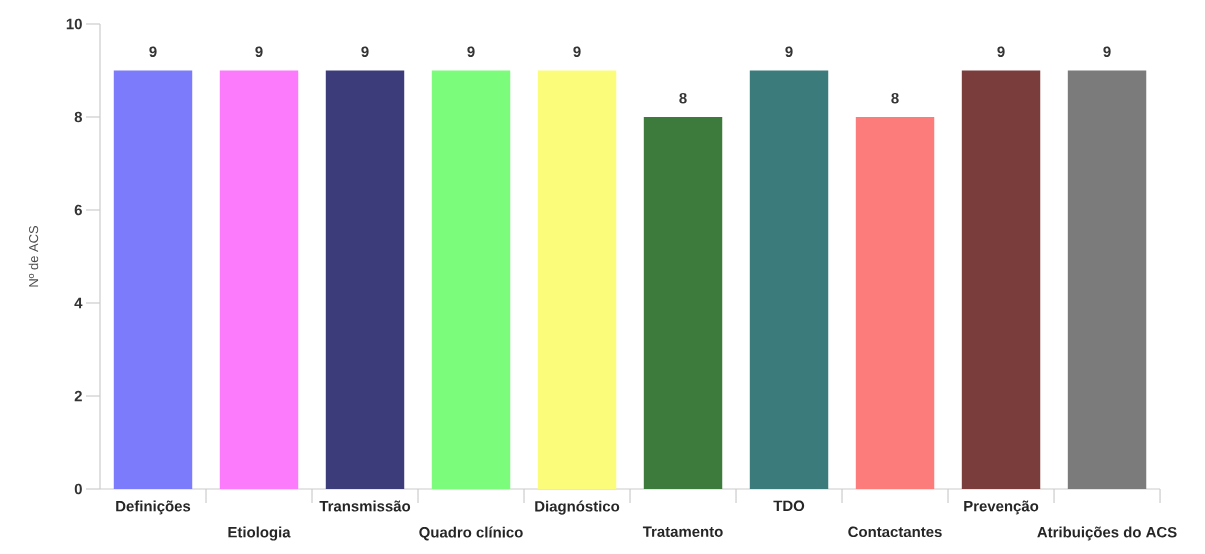 The image size is (1205, 554). Describe the element at coordinates (33, 256) in the screenshot. I see `y-axis-title: Nº de ACS` at that location.